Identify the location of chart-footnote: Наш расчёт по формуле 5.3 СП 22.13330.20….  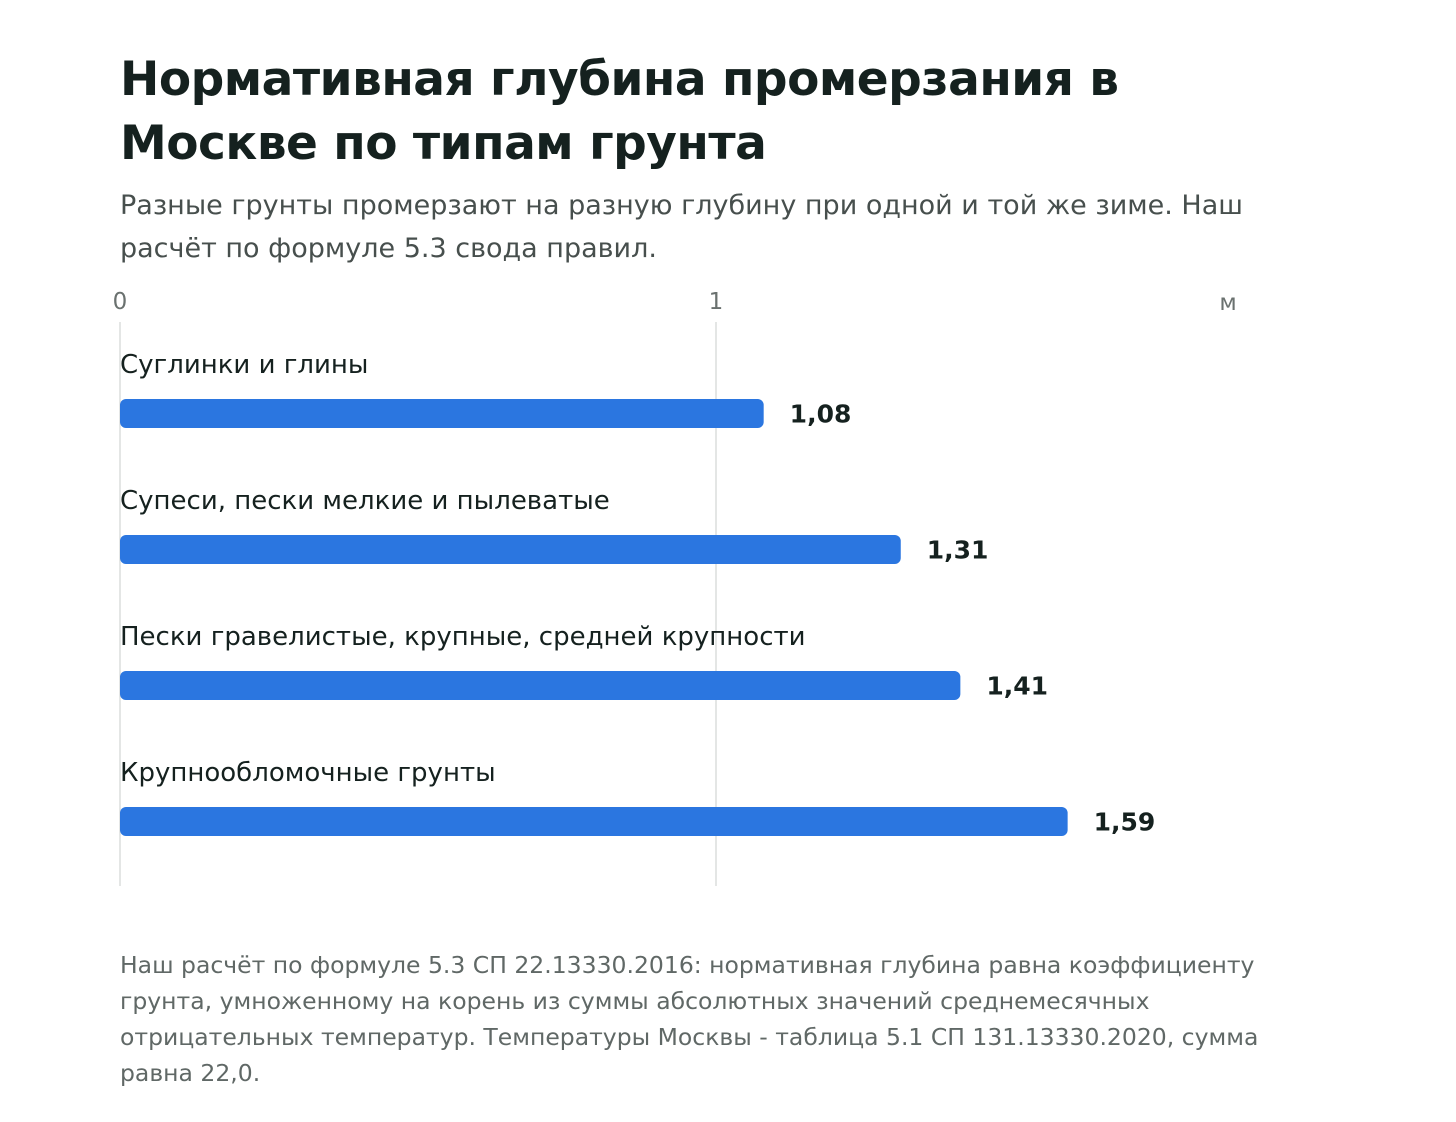
(689, 1019).